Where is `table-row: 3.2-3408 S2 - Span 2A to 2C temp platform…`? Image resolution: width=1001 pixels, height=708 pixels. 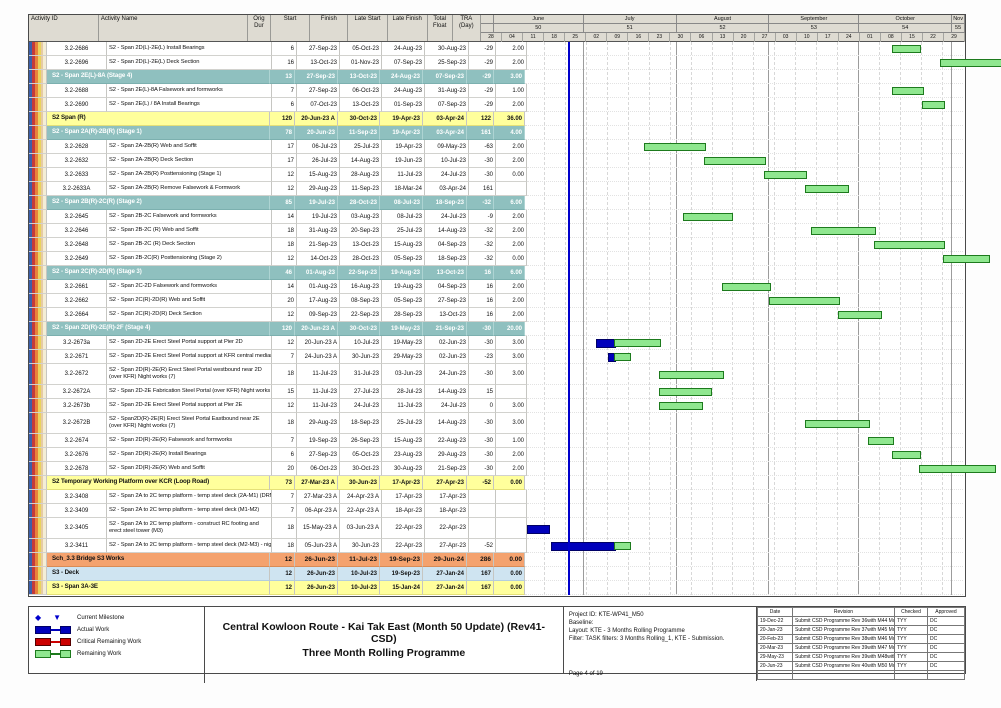 table-row: 3.2-3408 S2 - Span 2A to 2C temp platform… is located at coordinates (496, 497).